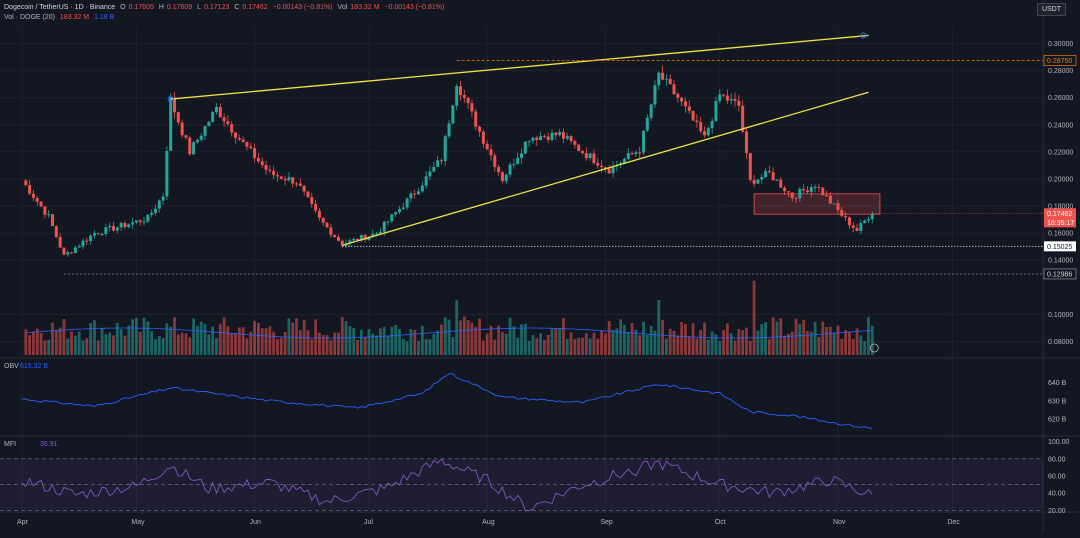 The width and height of the screenshot is (1080, 538). I want to click on vol-indicator-value: 183.32 M, so click(74, 17).